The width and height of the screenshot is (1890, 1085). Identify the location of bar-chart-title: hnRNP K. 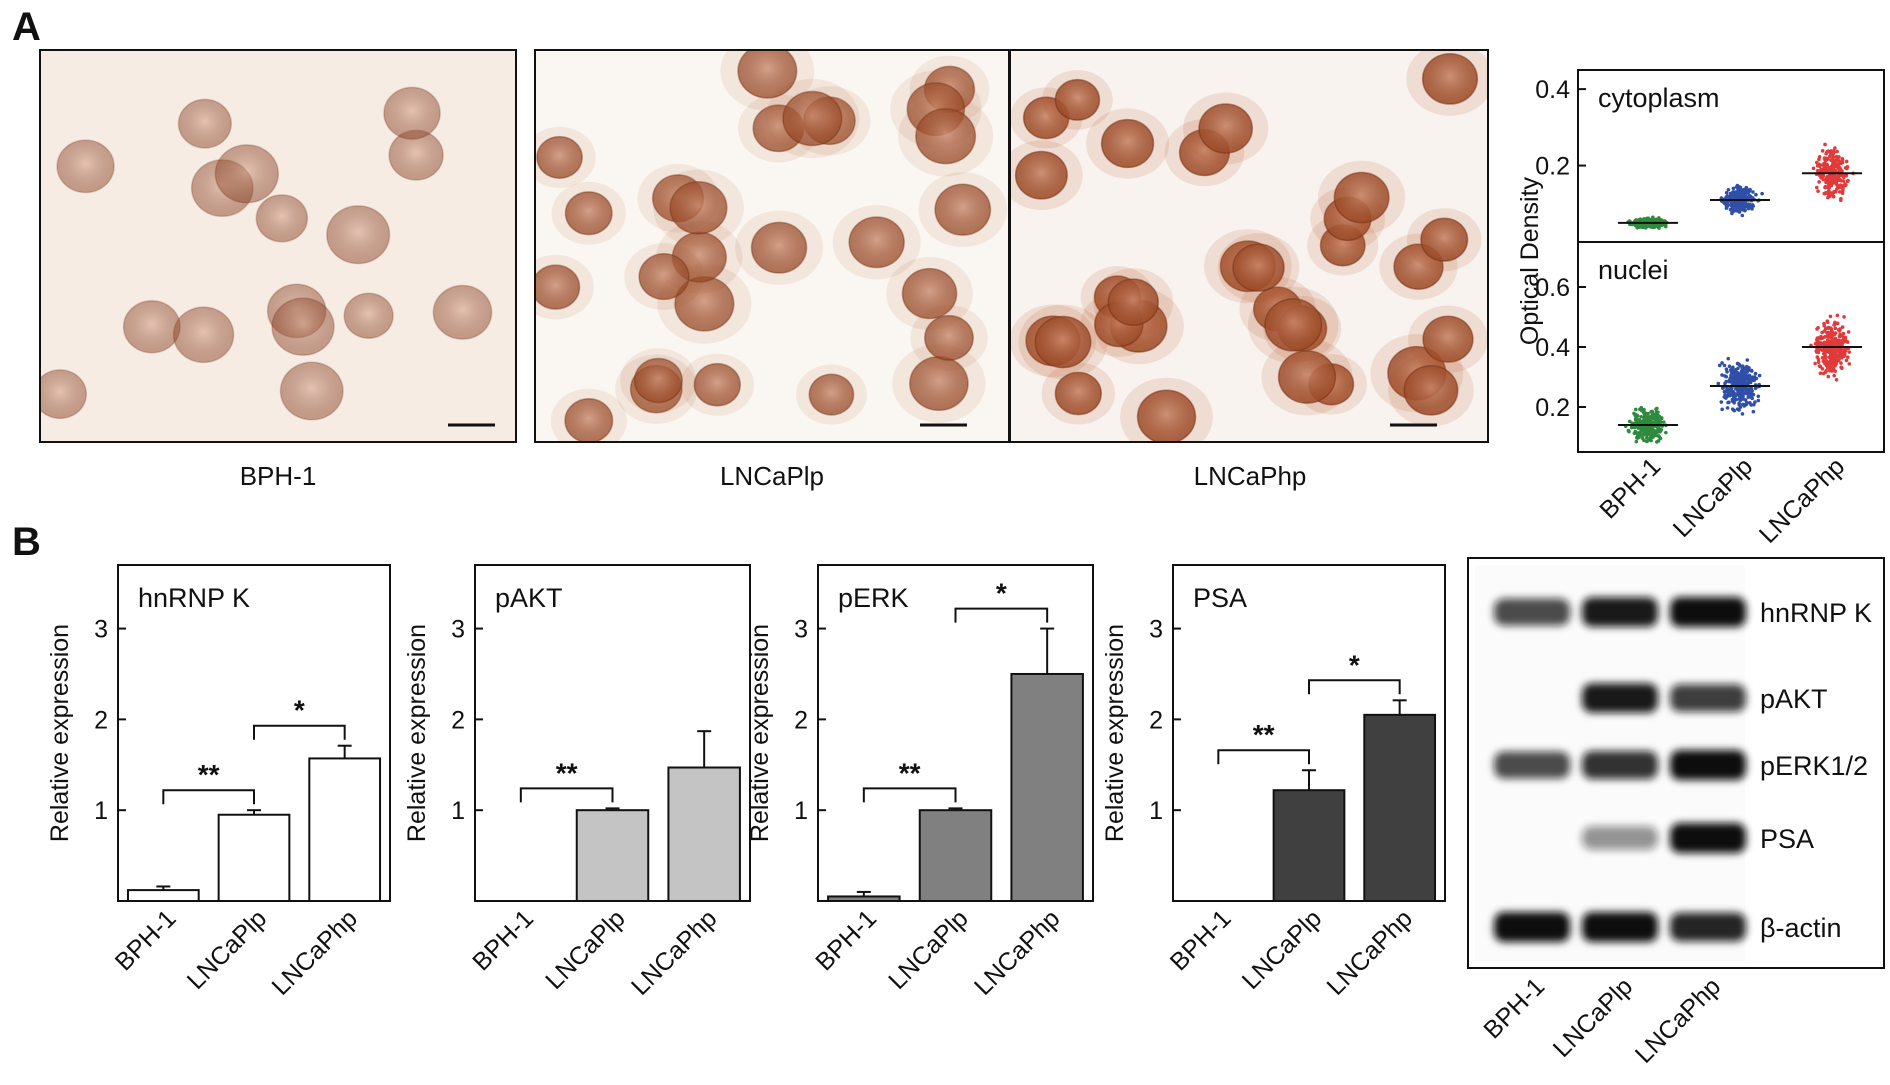
(194, 598).